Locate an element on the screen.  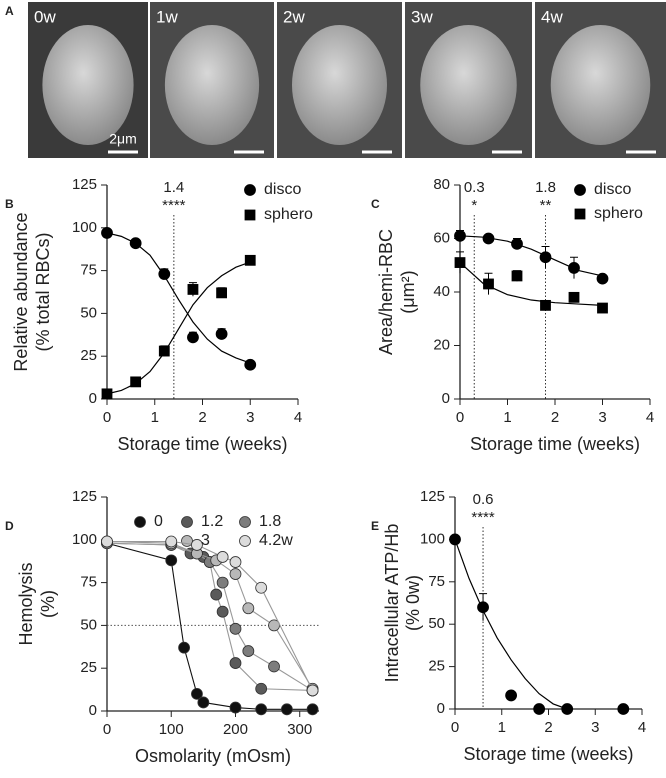
annotation-value: 1.8 is located at coordinates (545, 187).